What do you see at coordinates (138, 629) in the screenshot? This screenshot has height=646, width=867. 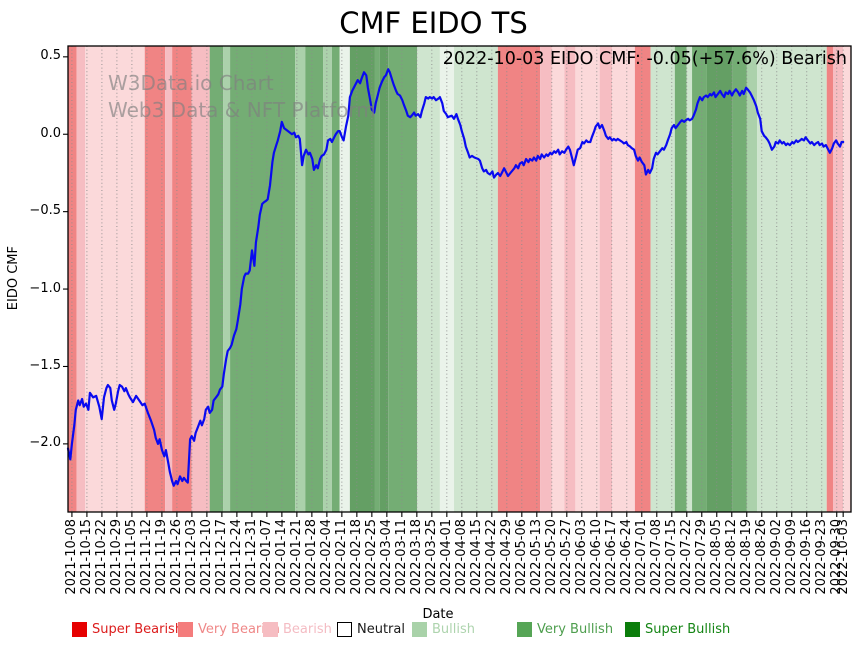 I see `legend-label-super-bearish: Super Bearish` at bounding box center [138, 629].